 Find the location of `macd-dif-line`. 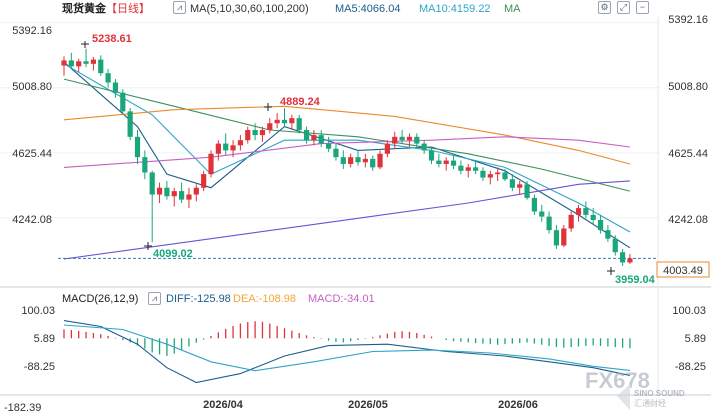

macd-dif-line is located at coordinates (347, 352).